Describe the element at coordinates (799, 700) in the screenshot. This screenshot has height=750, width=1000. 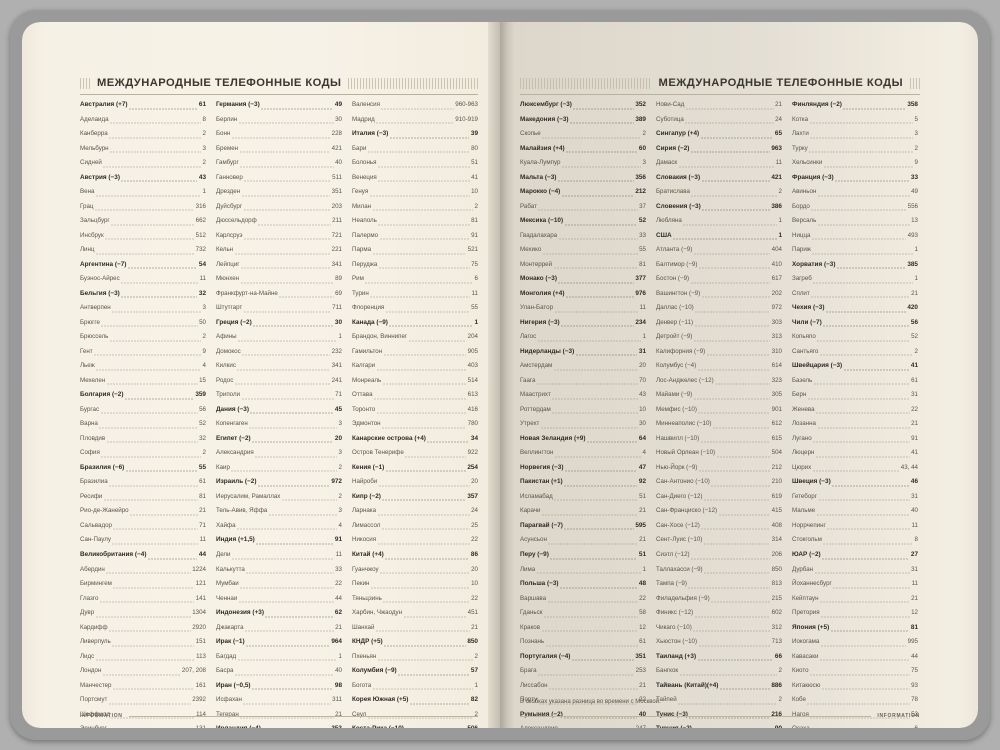
I see `entry-name: Кобе` at that location.